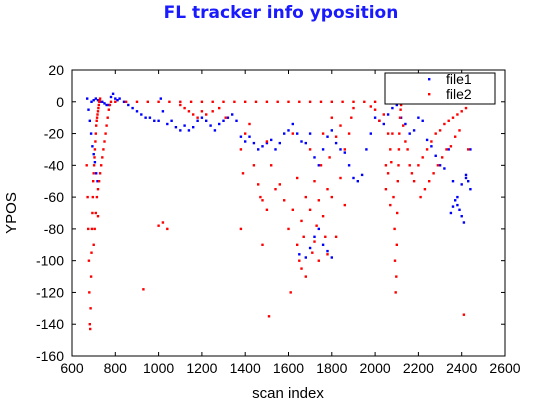 The image size is (560, 420). Describe the element at coordinates (60, 102) in the screenshot. I see `y-tick-label: 0` at that location.